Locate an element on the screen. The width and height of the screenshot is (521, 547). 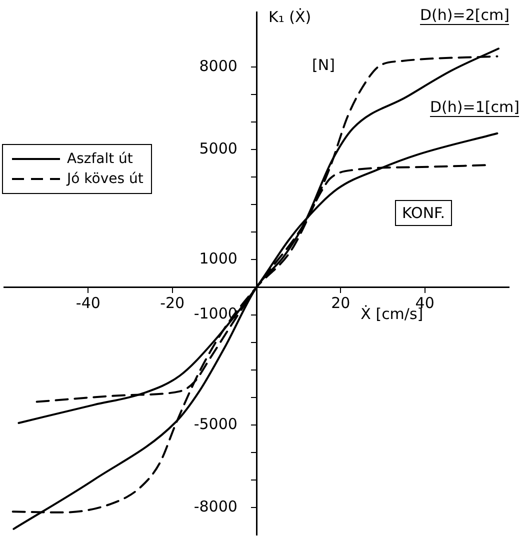
annotation: [N] is located at coordinates (323, 65).